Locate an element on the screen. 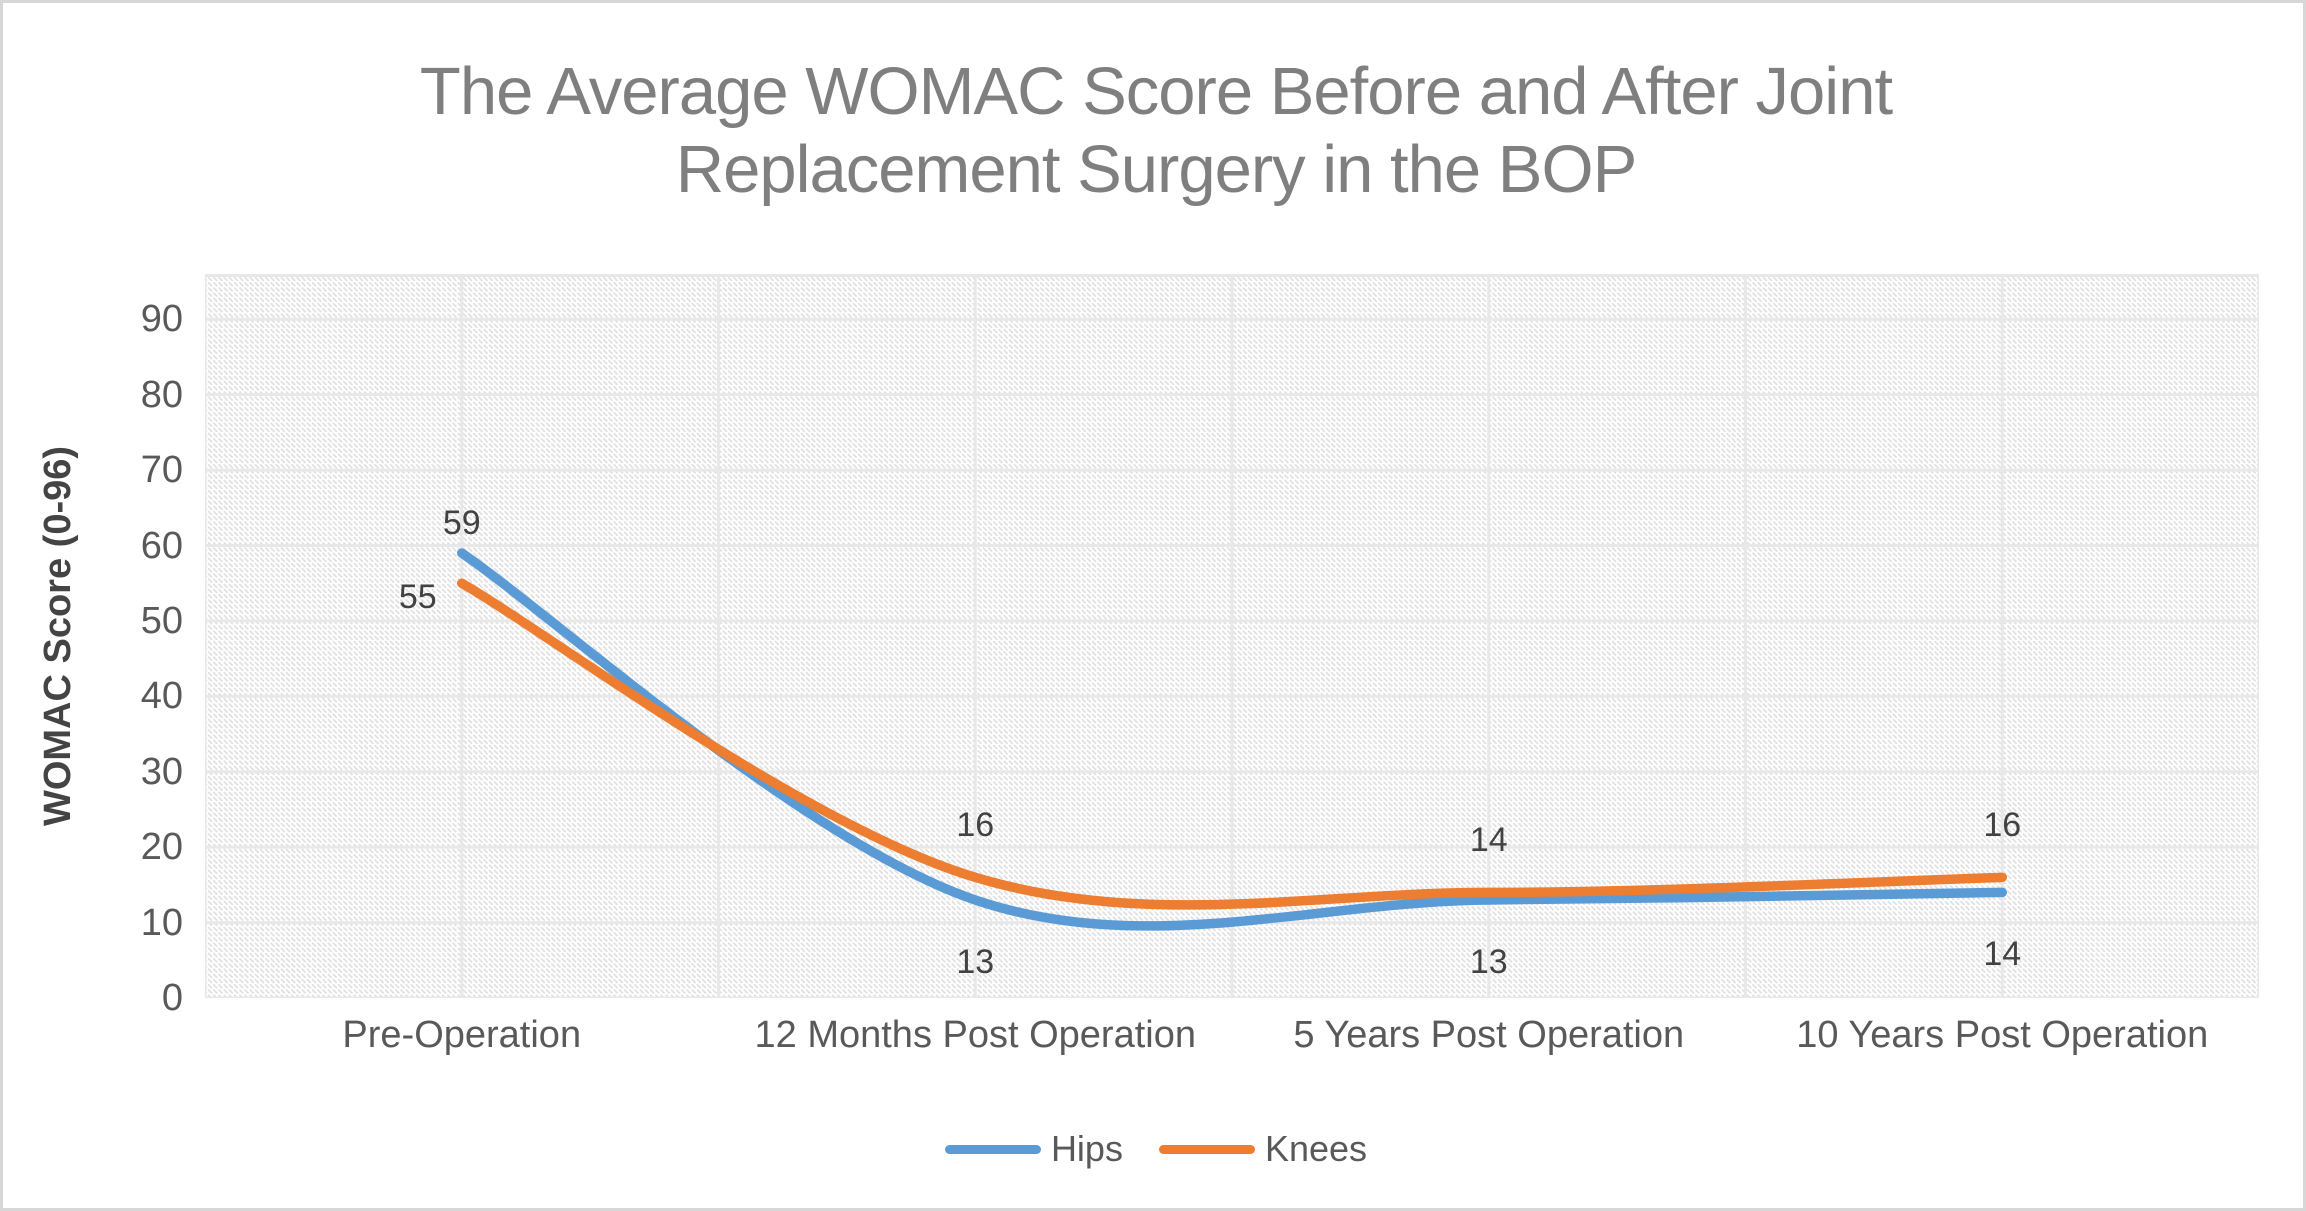 The image size is (2306, 1211). data-label-hips: 14 is located at coordinates (2002, 954).